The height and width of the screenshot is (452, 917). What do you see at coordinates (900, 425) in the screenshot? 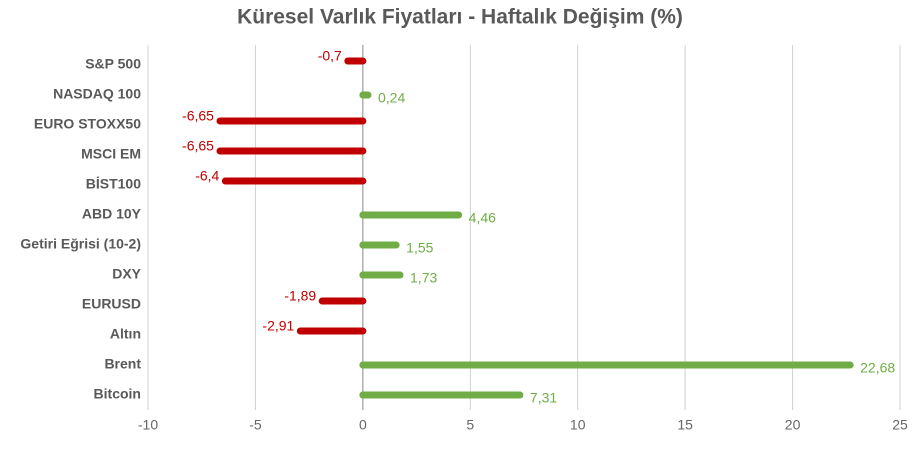
I see `x-tick-label: 25` at bounding box center [900, 425].